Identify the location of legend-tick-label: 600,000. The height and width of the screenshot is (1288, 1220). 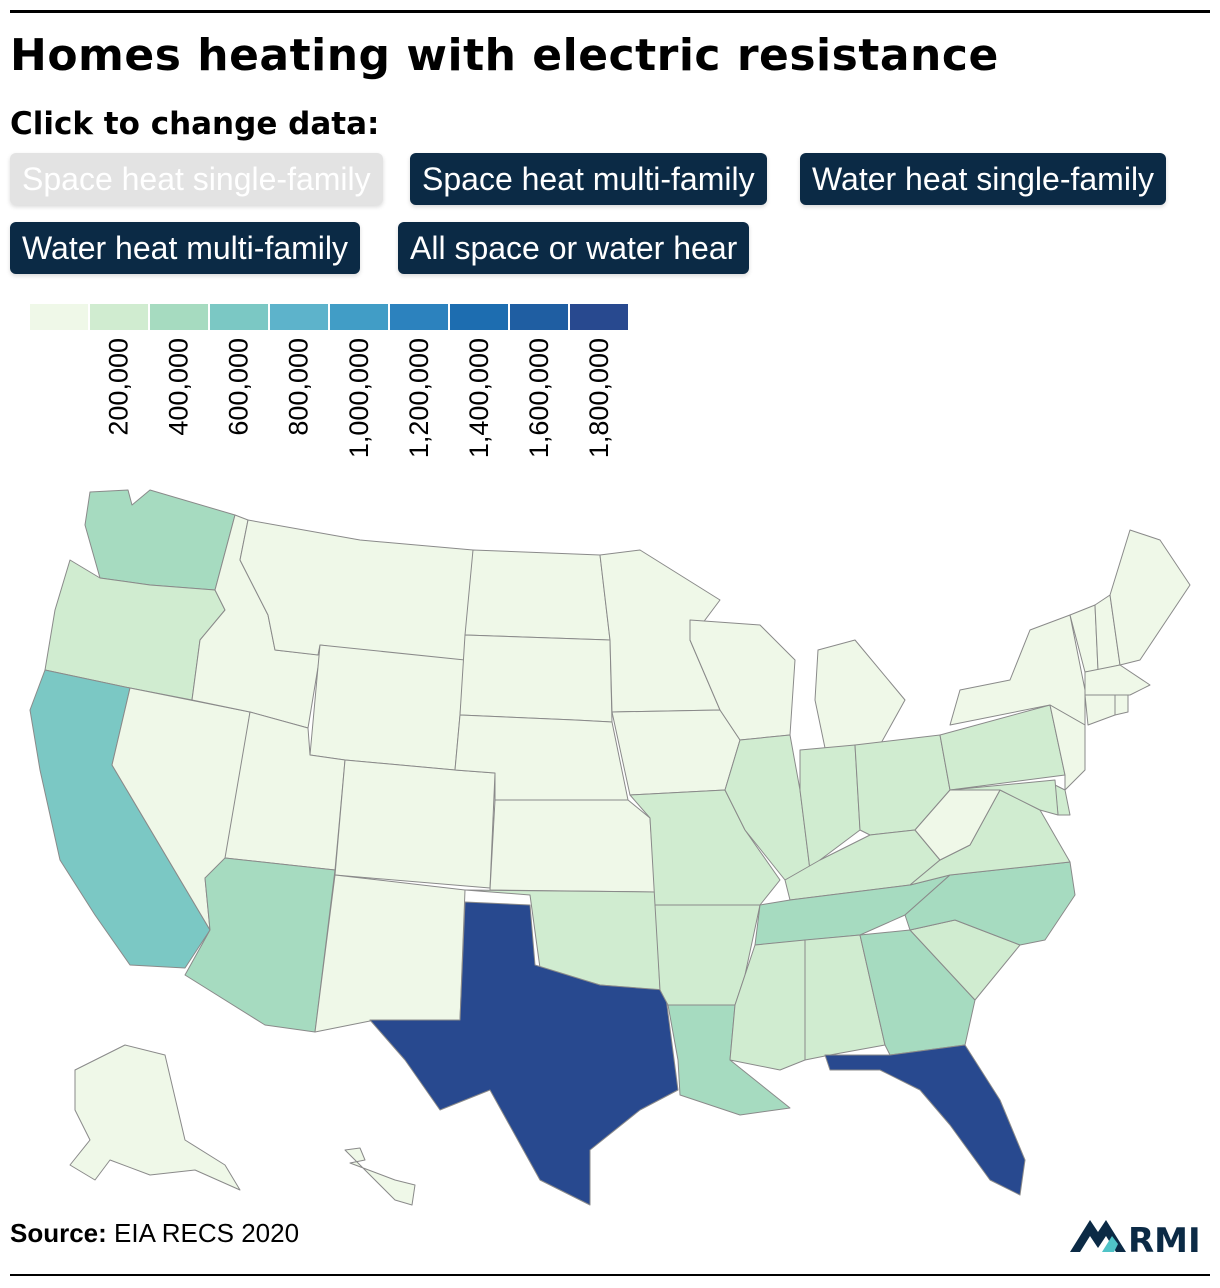
(239, 387).